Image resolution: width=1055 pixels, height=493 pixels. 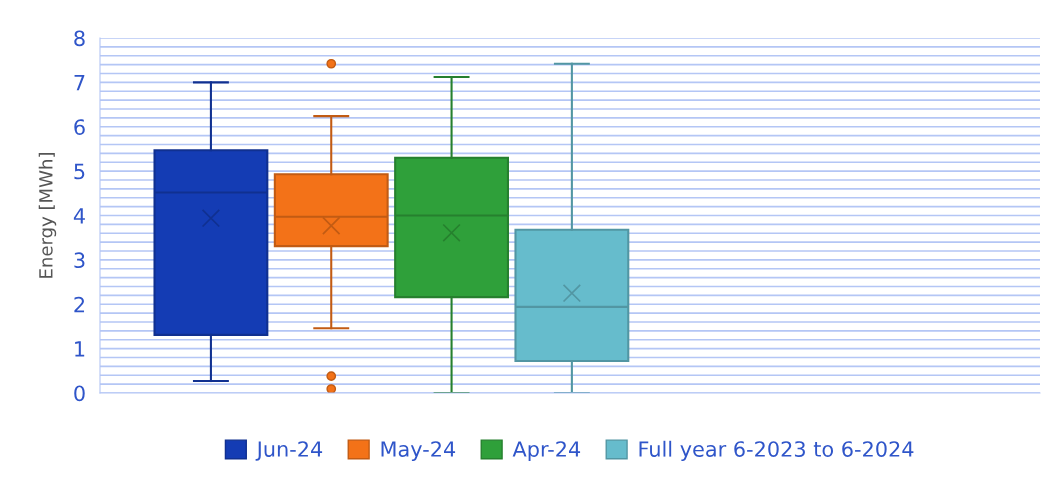 What do you see at coordinates (79, 127) in the screenshot?
I see `y-tick-label: 6` at bounding box center [79, 127].